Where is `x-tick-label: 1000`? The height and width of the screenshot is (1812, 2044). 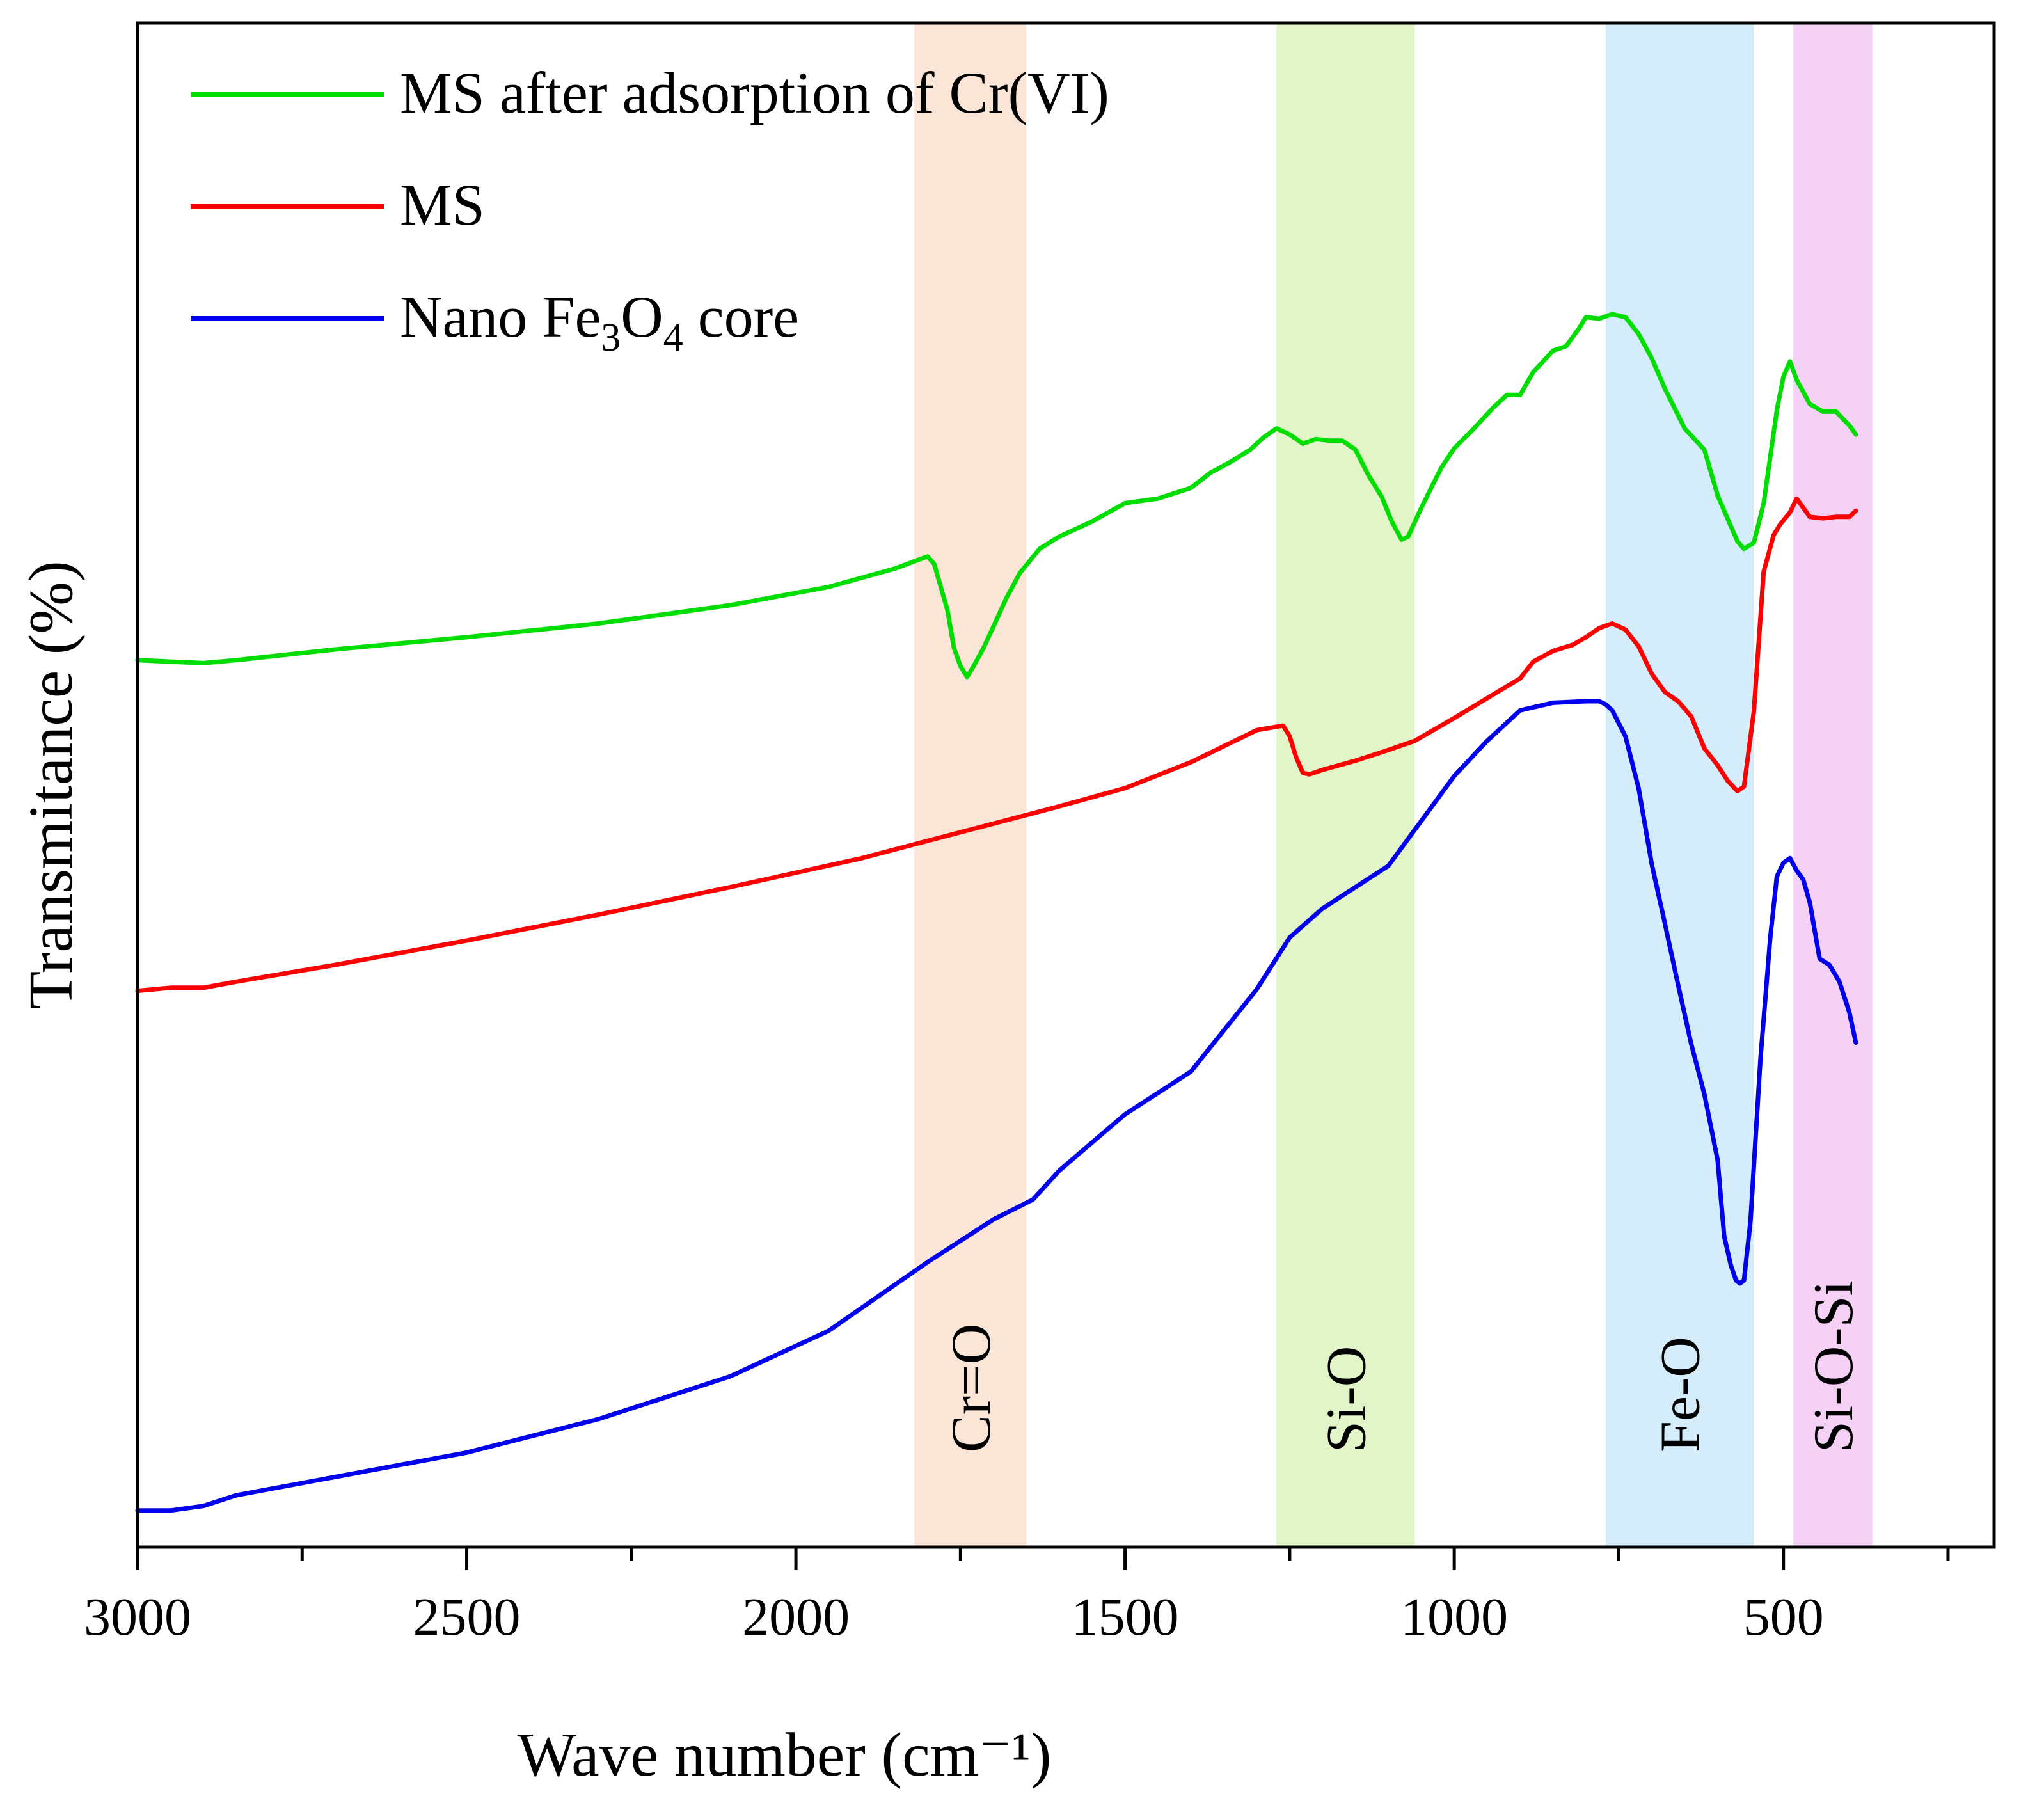
x-tick-label: 1000 is located at coordinates (1454, 1617).